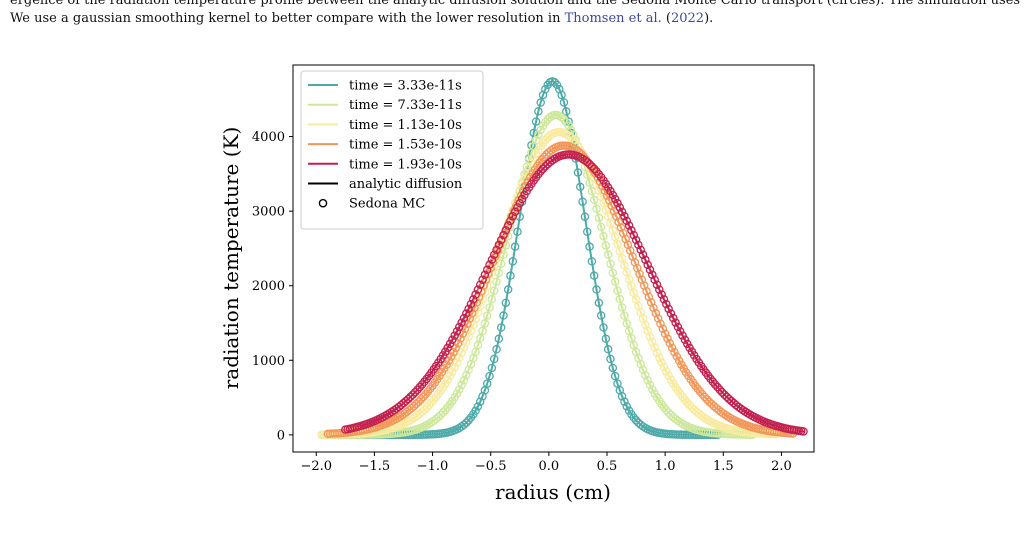 The width and height of the screenshot is (1025, 552). Describe the element at coordinates (665, 466) in the screenshot. I see `x-tick-label: 1.0` at that location.